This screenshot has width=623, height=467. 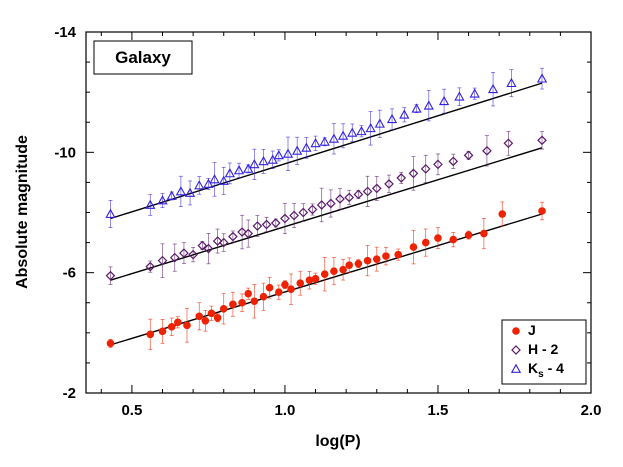 What do you see at coordinates (285, 410) in the screenshot?
I see `x-tick-label: 1.0` at bounding box center [285, 410].